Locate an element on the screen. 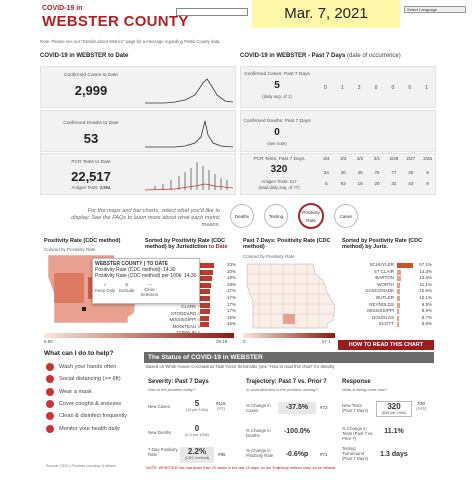  how-to-read-button: HOW TO READ THIS CHART is located at coordinates (386, 345).